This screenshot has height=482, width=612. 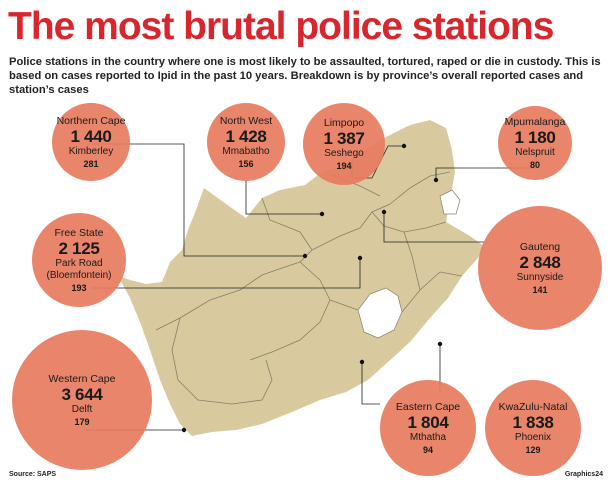 I want to click on province-total: 2 848, so click(x=540, y=262).